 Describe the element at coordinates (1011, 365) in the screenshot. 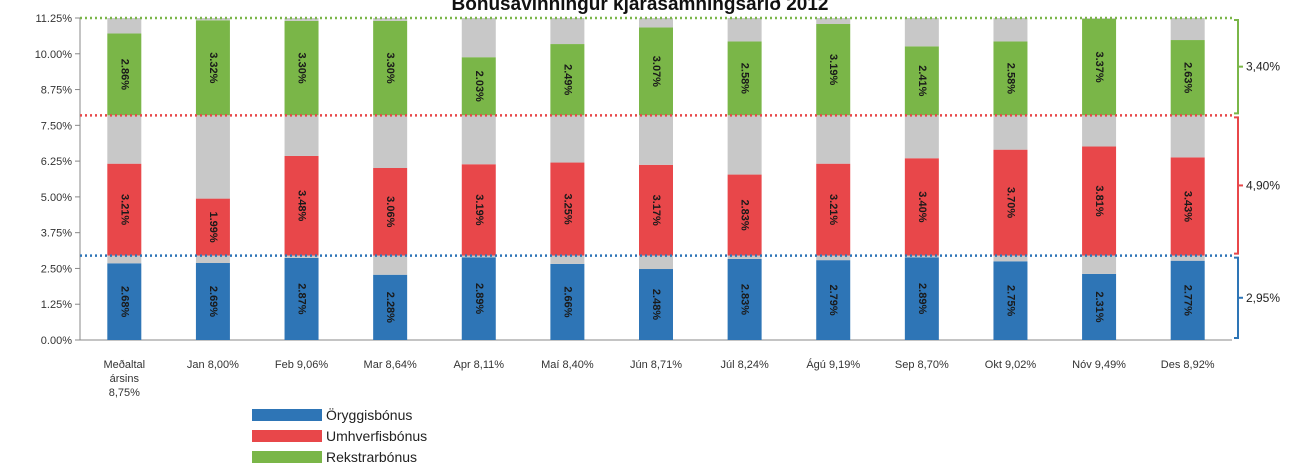

I see `x-tick-label: Okt 9,02%` at that location.